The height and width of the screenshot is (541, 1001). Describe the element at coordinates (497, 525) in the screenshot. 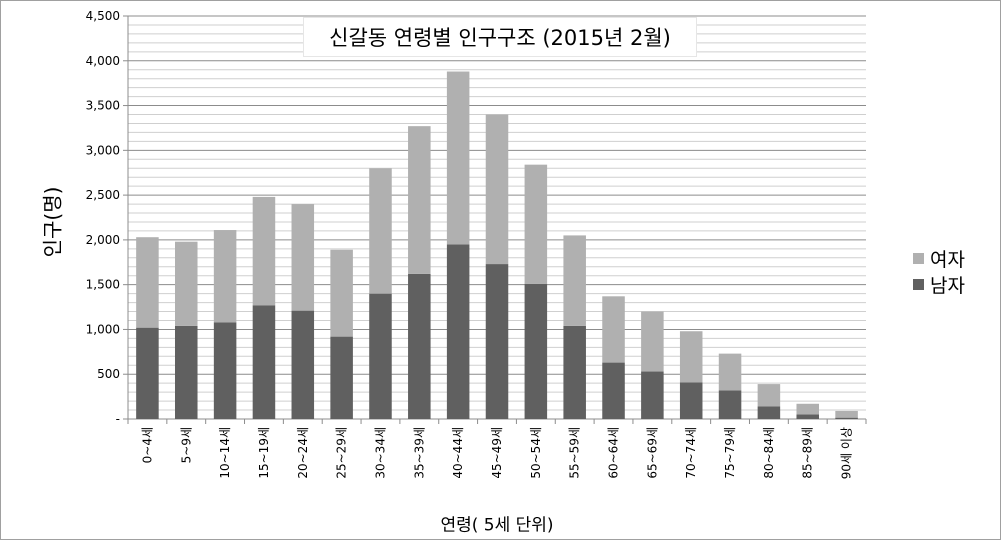

I see `x-axis-label: 연령( 5세 단위)` at that location.